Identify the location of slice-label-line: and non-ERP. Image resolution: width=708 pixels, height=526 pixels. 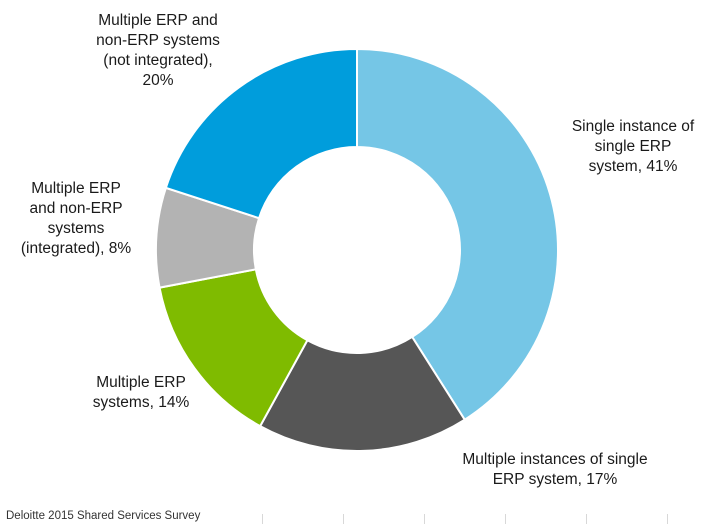
(75, 208).